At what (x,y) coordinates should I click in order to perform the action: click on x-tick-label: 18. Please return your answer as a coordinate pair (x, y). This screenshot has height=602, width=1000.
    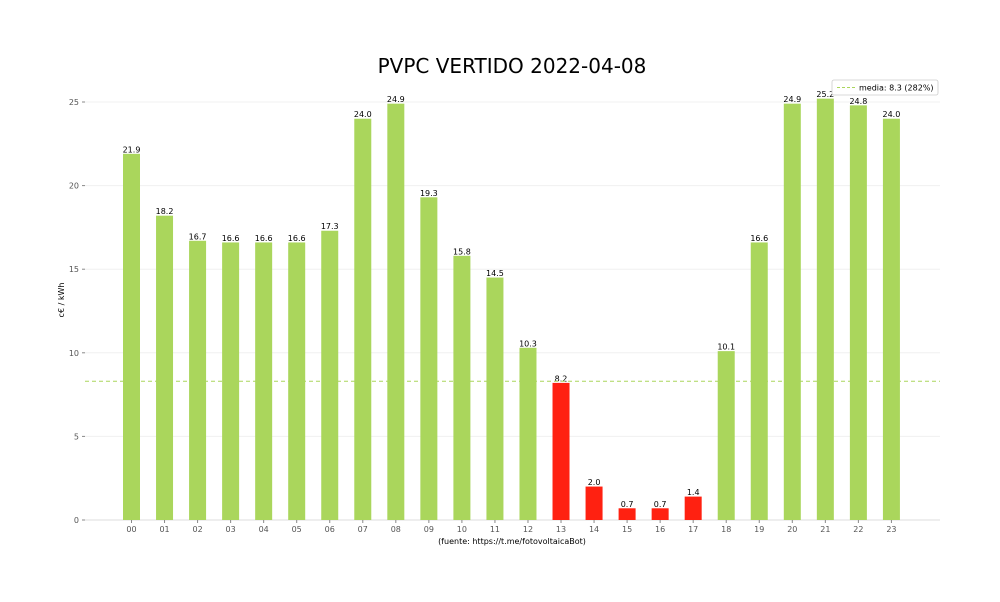
    Looking at the image, I should click on (726, 529).